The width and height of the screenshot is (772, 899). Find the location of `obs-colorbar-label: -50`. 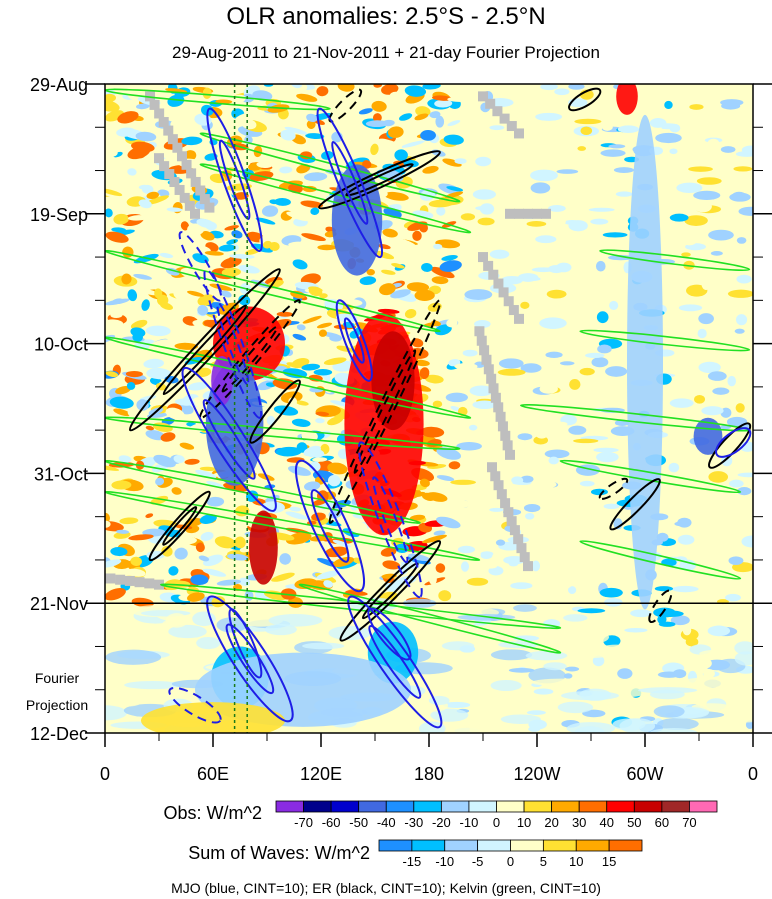

obs-colorbar-label: -50 is located at coordinates (358, 822).